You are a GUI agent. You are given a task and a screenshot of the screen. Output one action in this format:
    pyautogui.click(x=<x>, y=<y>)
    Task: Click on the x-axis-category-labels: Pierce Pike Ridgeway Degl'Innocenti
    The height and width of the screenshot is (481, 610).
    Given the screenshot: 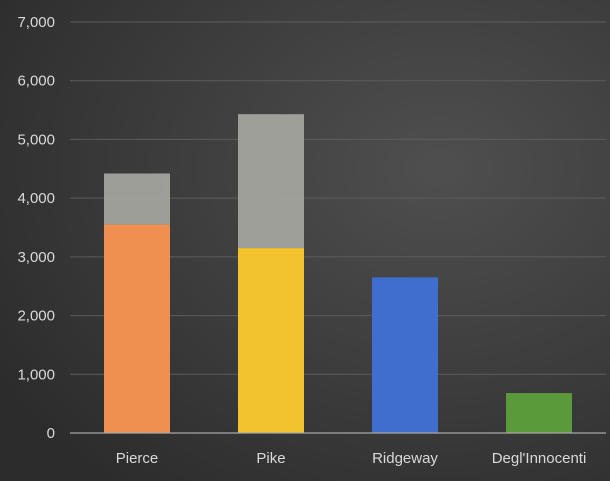 What is the action you would take?
    pyautogui.click(x=351, y=458)
    